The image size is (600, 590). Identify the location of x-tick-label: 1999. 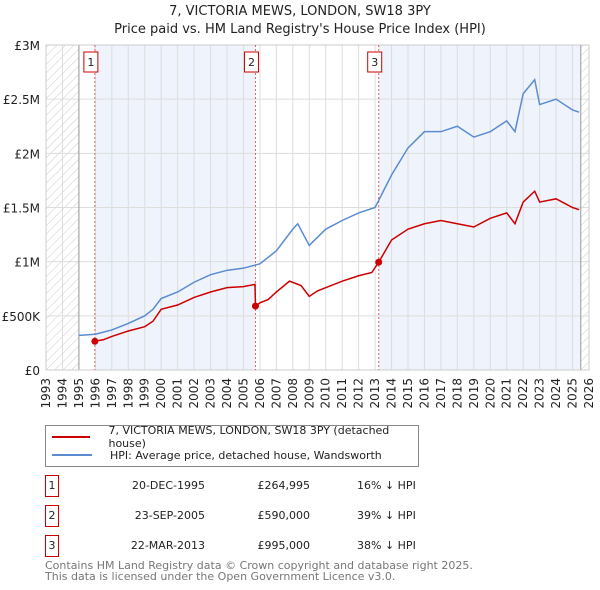
(145, 393).